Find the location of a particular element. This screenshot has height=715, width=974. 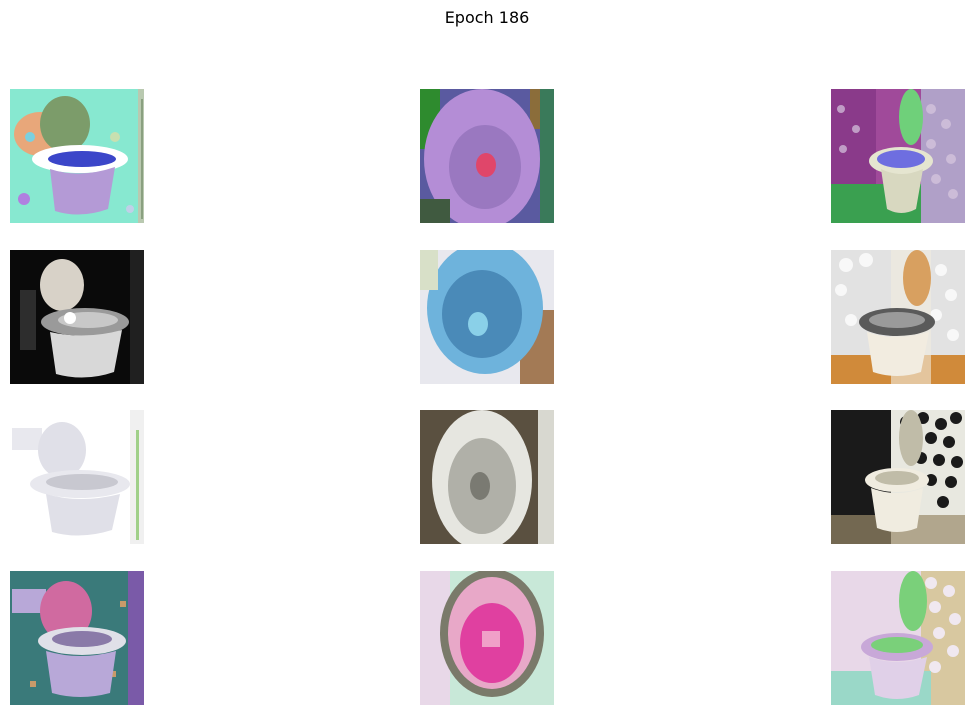

figure-title: Epoch 186 is located at coordinates (487, 17).